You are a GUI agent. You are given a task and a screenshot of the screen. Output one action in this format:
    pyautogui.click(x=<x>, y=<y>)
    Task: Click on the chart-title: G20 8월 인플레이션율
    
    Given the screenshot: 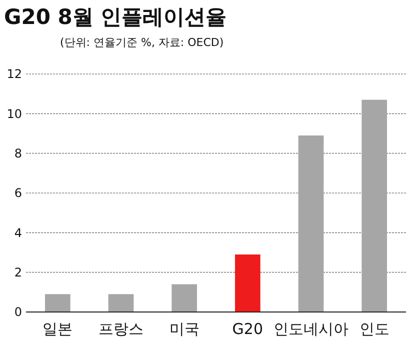 What is the action you would take?
    pyautogui.click(x=115, y=17)
    